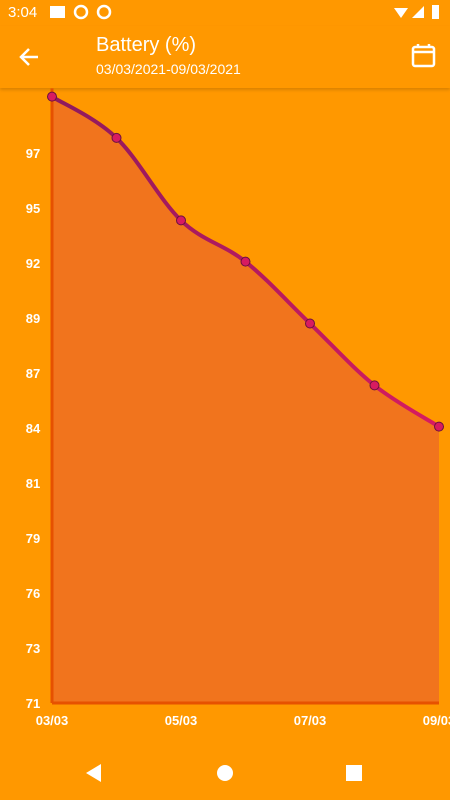  Describe the element at coordinates (33, 703) in the screenshot. I see `y-tick-label: 71` at that location.